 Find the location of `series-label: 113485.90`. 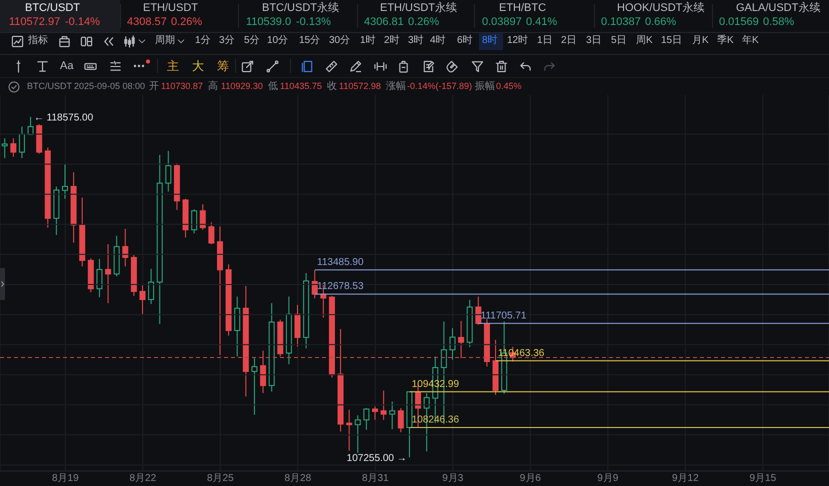

series-label: 113485.90 is located at coordinates (340, 262).